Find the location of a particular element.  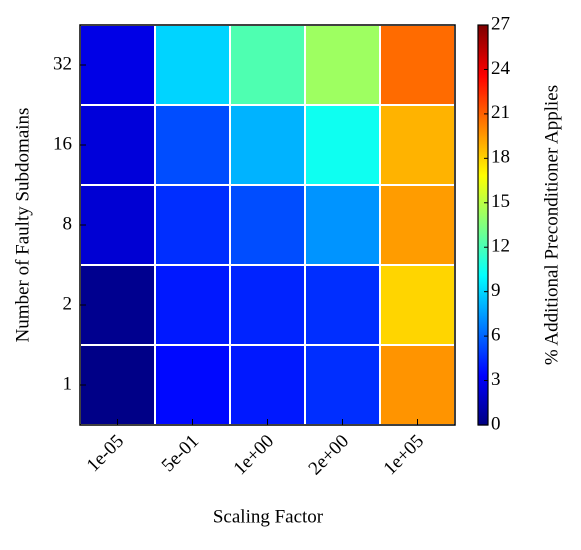

x-tick-label: 5e-01 is located at coordinates (180, 453).